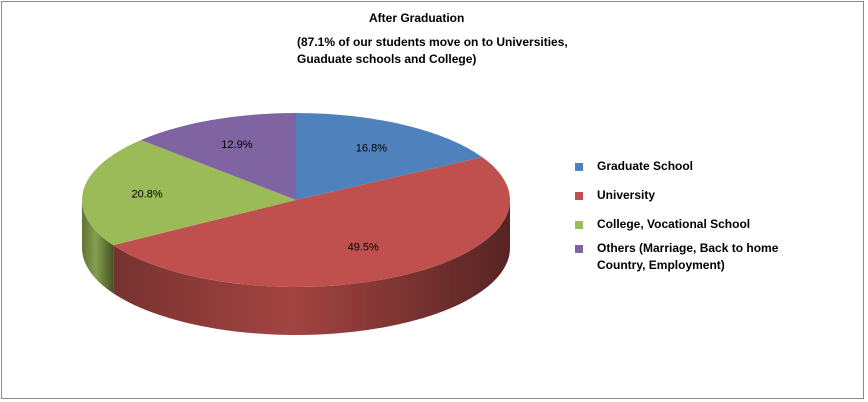 The width and height of the screenshot is (868, 402). Describe the element at coordinates (579, 196) in the screenshot. I see `legend-swatch-university` at that location.